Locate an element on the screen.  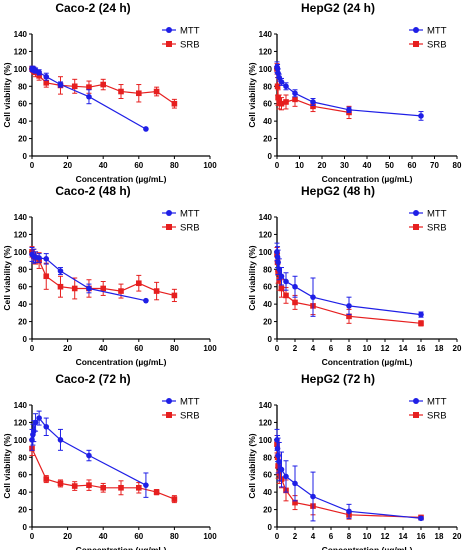
y-tick-label: 140 is located at coordinates (21, 405).